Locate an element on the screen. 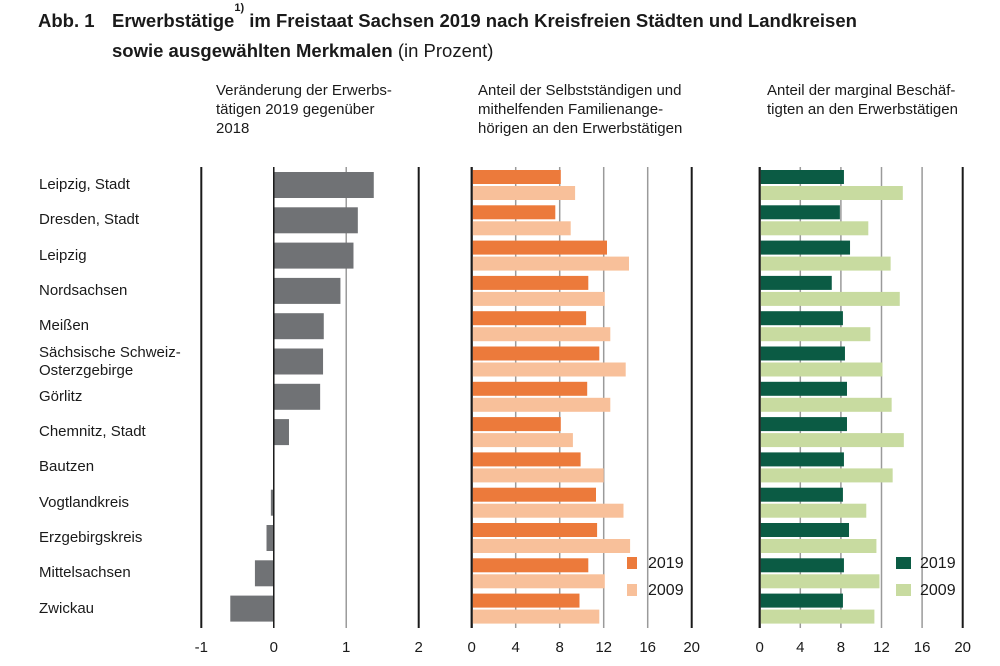  row-label: Chemnitz, Stadt is located at coordinates (92, 432).